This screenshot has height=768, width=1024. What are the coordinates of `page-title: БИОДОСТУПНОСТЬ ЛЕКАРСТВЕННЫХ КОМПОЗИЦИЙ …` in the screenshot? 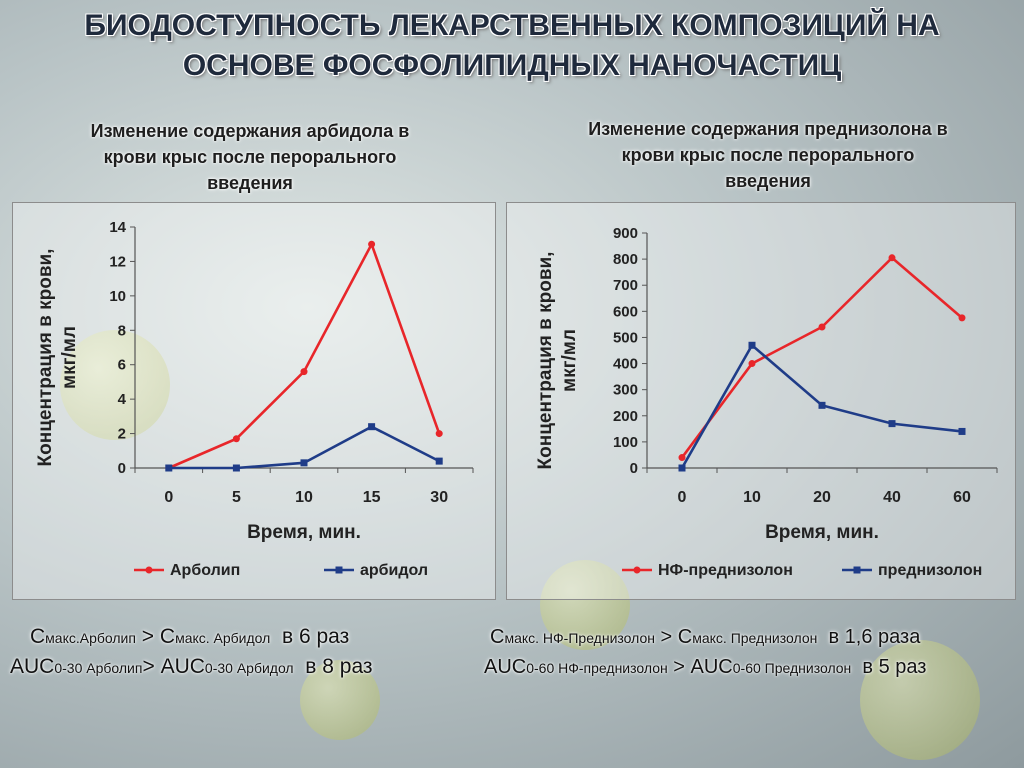 It's located at (512, 46).